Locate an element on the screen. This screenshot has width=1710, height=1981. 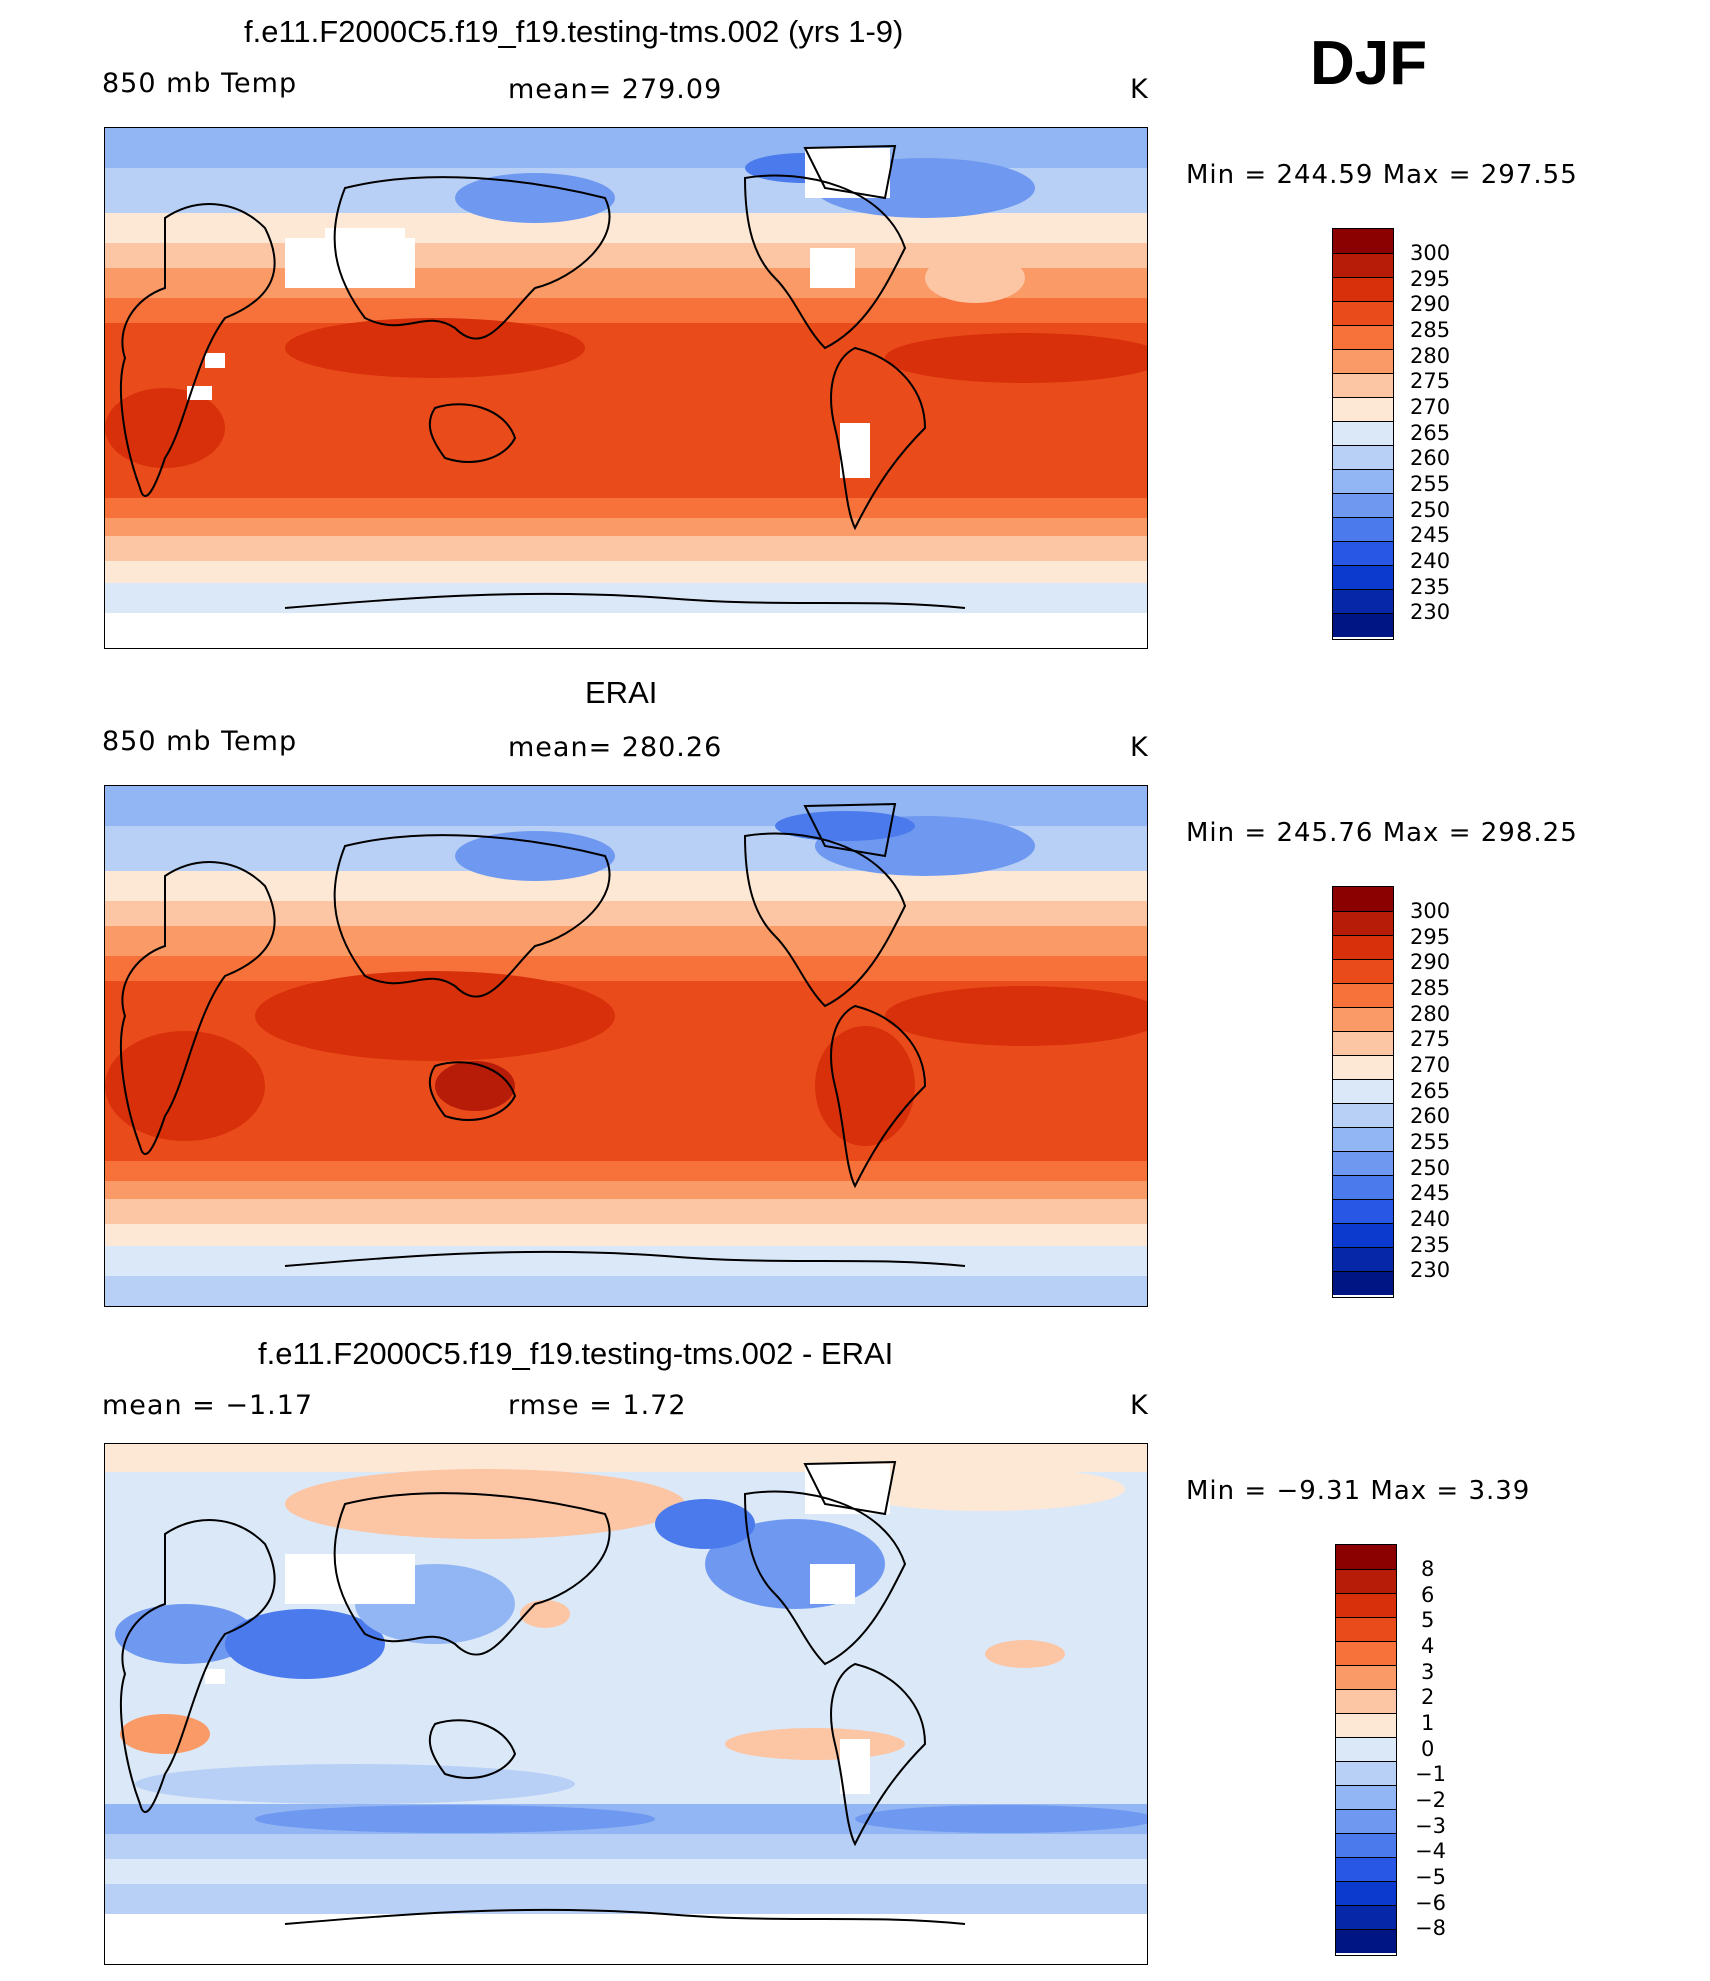
colorbar-label: 5 is located at coordinates (1428, 1620).